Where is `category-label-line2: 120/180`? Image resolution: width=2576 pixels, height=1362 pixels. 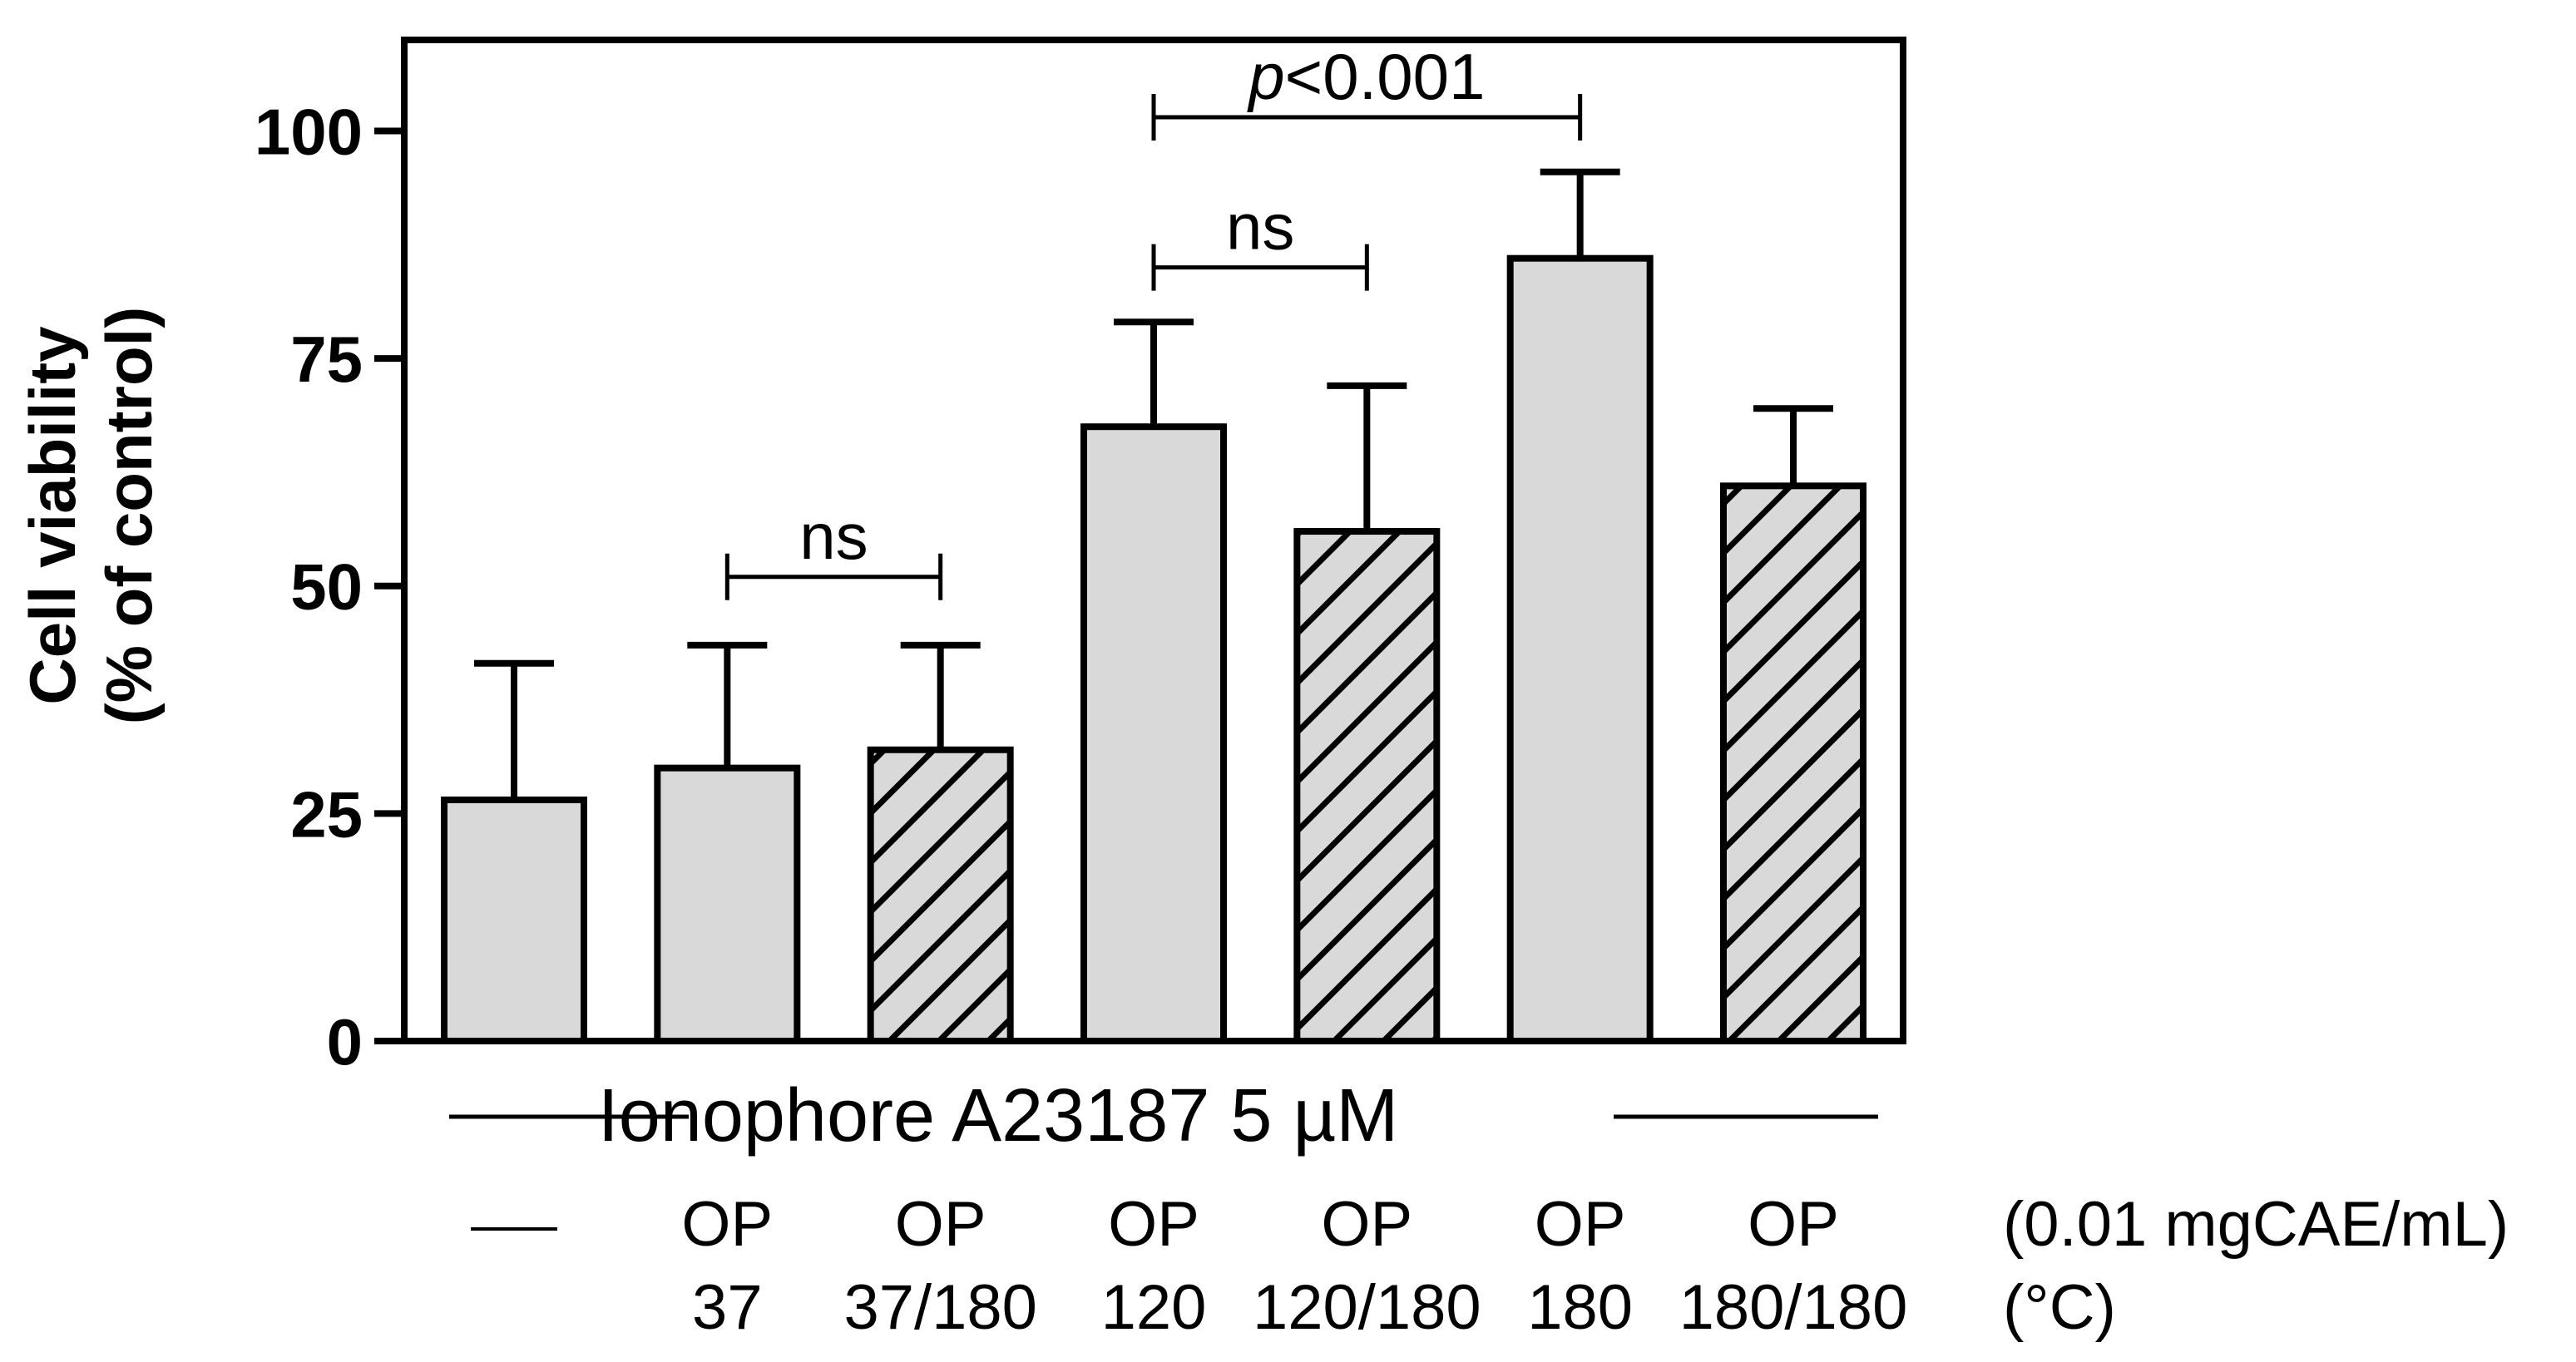 category-label-line2: 120/180 is located at coordinates (1367, 1308).